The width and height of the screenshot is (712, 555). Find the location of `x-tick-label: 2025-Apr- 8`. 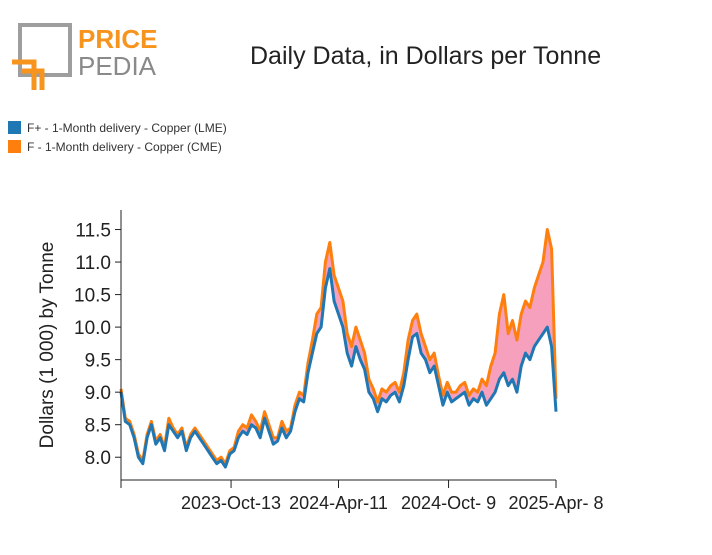

x-tick-label: 2025-Apr- 8 is located at coordinates (555, 503).